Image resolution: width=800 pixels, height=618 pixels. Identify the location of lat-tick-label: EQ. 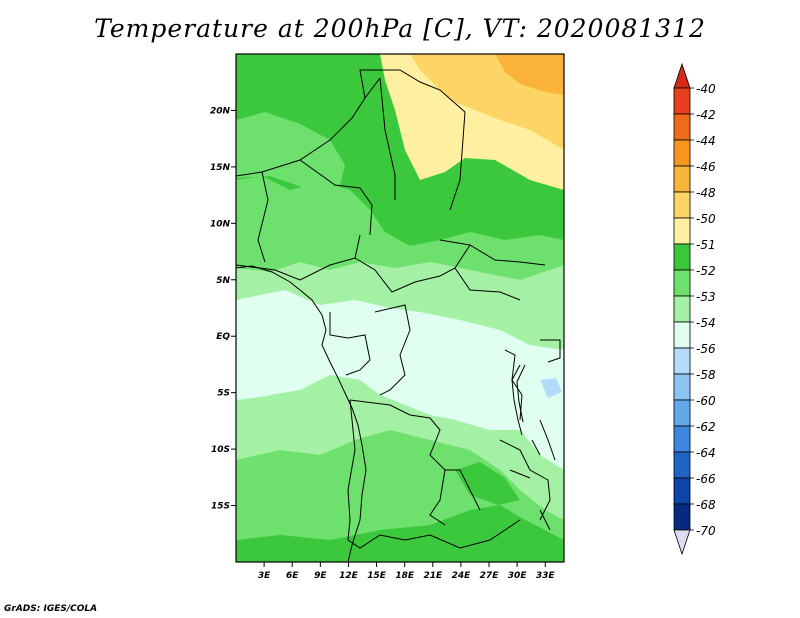
(223, 337).